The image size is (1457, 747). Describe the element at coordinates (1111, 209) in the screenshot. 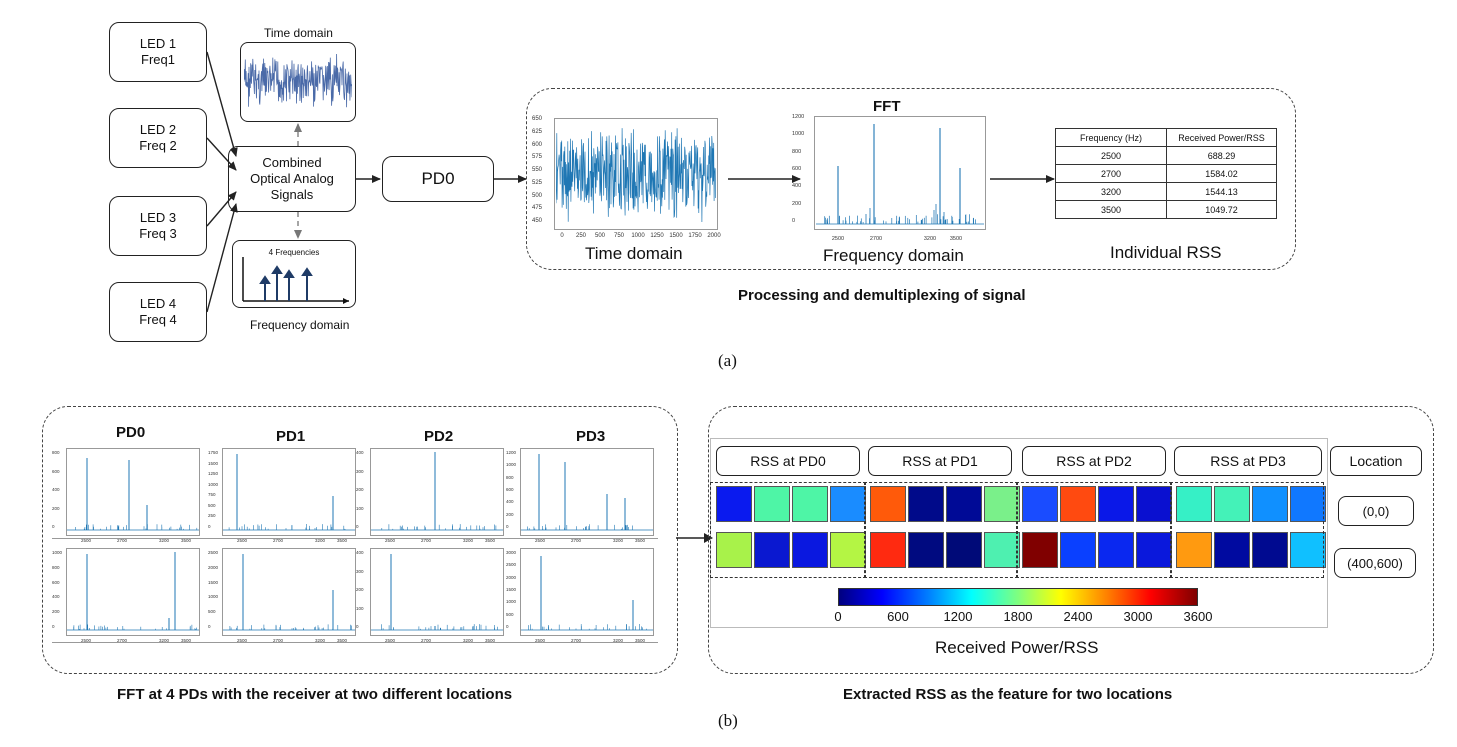

I see `table-cell: 3500` at that location.